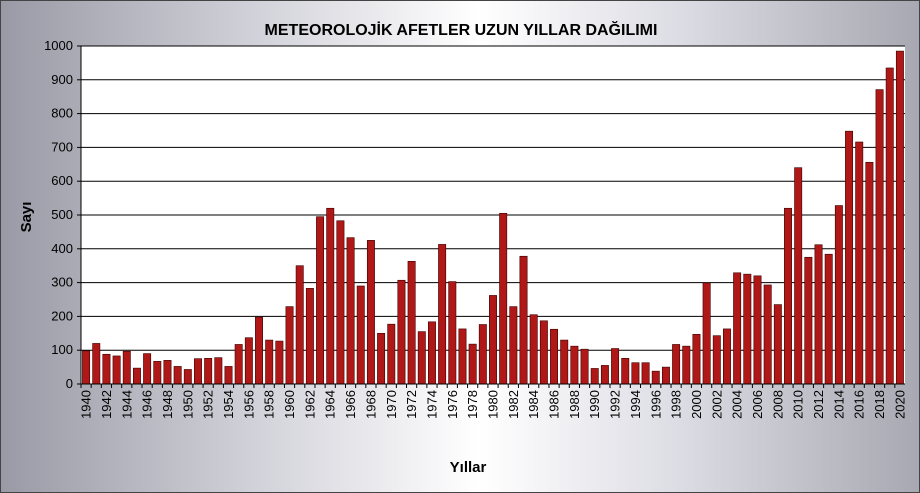  Describe the element at coordinates (533, 404) in the screenshot. I see `x-tick-label: 1984` at that location.